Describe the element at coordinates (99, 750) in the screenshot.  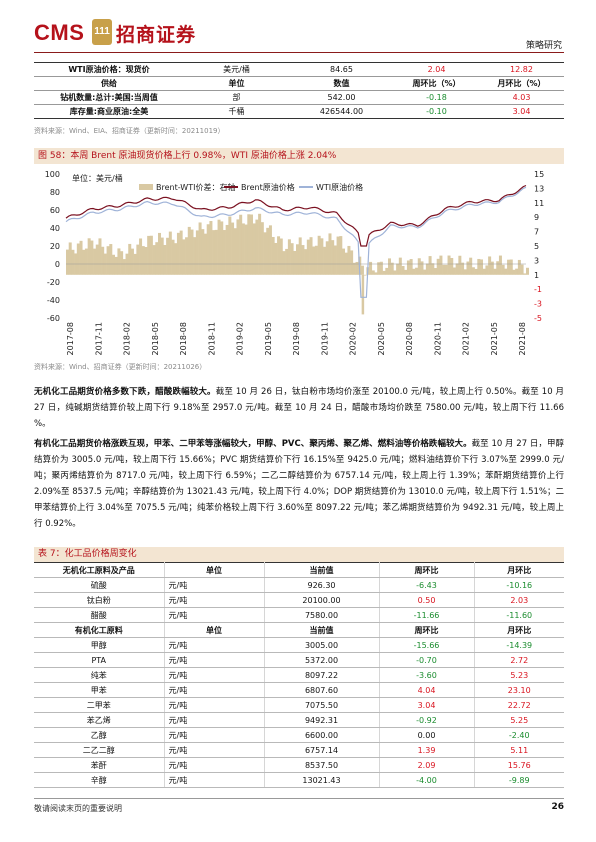
I see `row-name: 二乙二醇` at that location.